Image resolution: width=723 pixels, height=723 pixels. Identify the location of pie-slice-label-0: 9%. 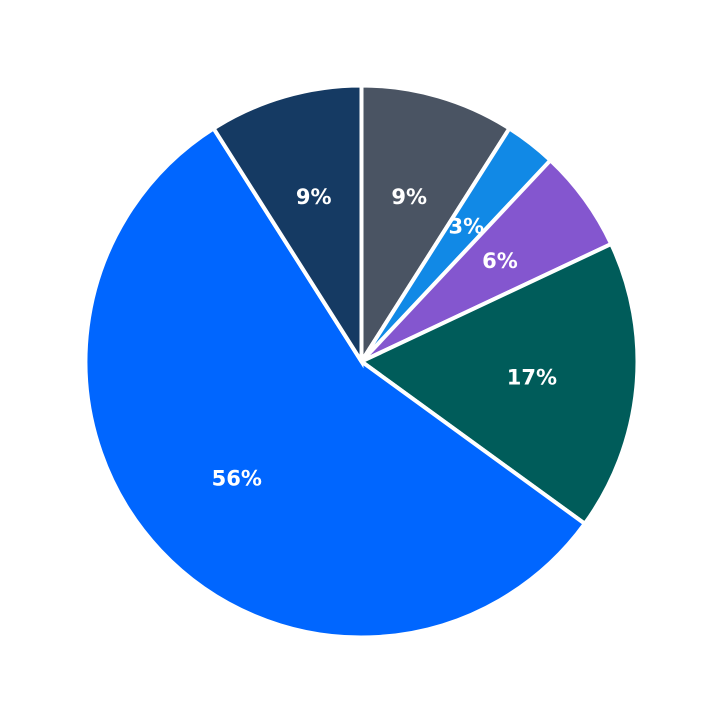
(409, 197).